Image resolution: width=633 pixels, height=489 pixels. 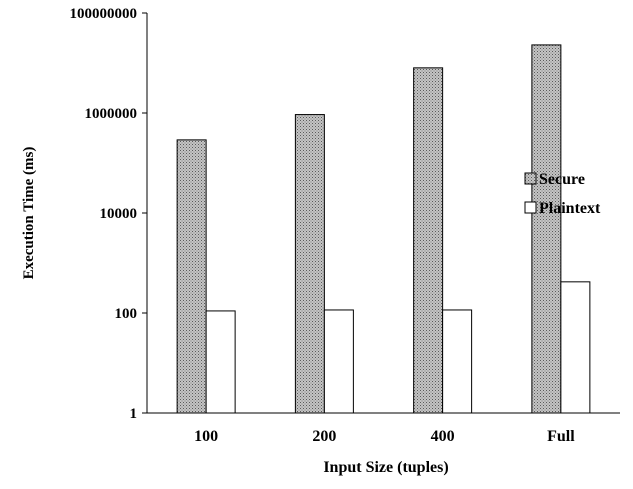 I want to click on legend-label-plaintext: Plaintext, so click(x=570, y=208).